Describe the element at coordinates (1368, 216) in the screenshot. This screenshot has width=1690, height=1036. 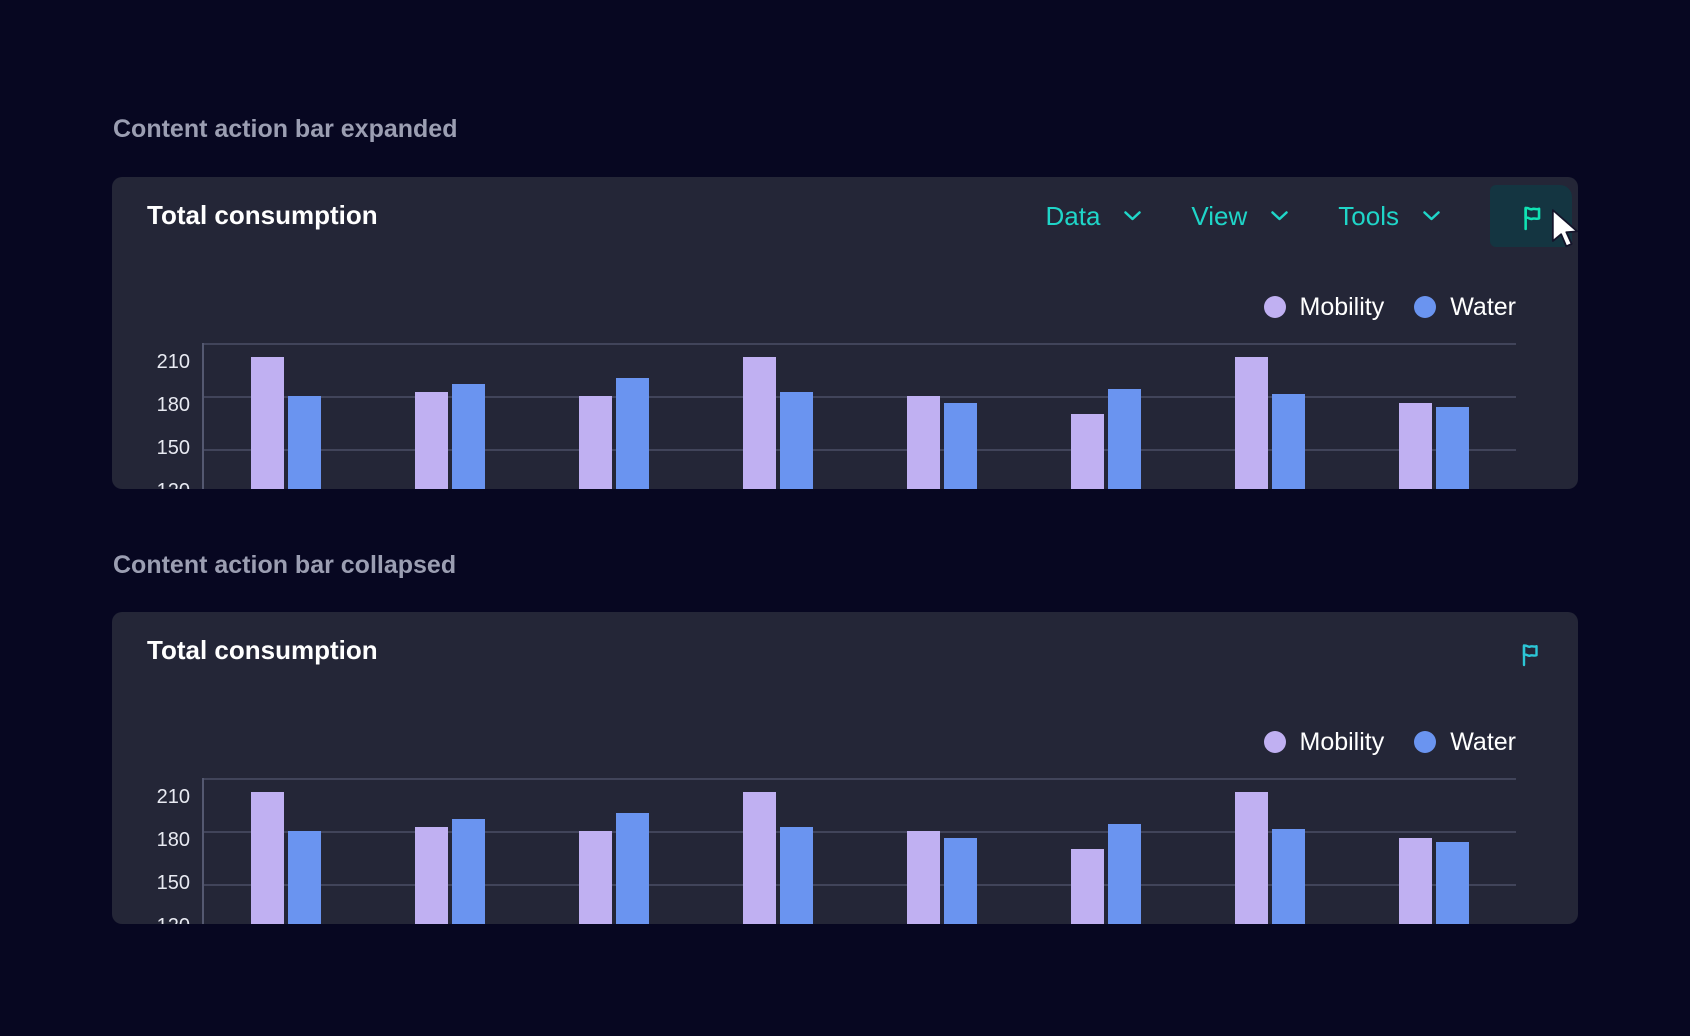
I see `menu-tools-label: Tools` at that location.